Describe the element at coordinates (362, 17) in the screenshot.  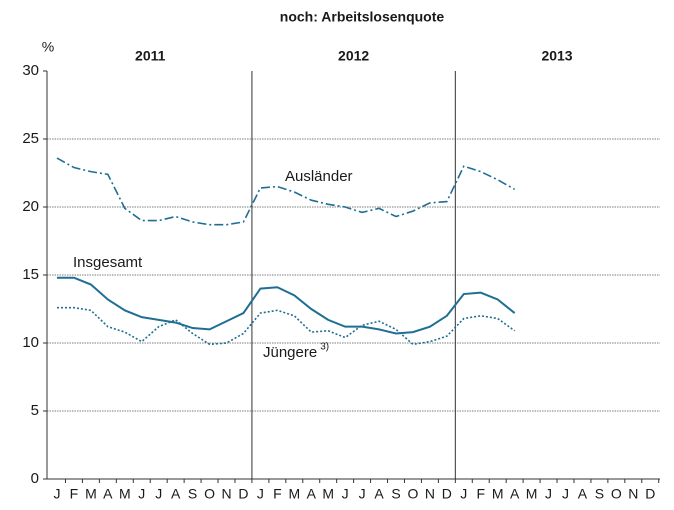
I see `chart-title: noch: Arbeitslosenquote` at that location.